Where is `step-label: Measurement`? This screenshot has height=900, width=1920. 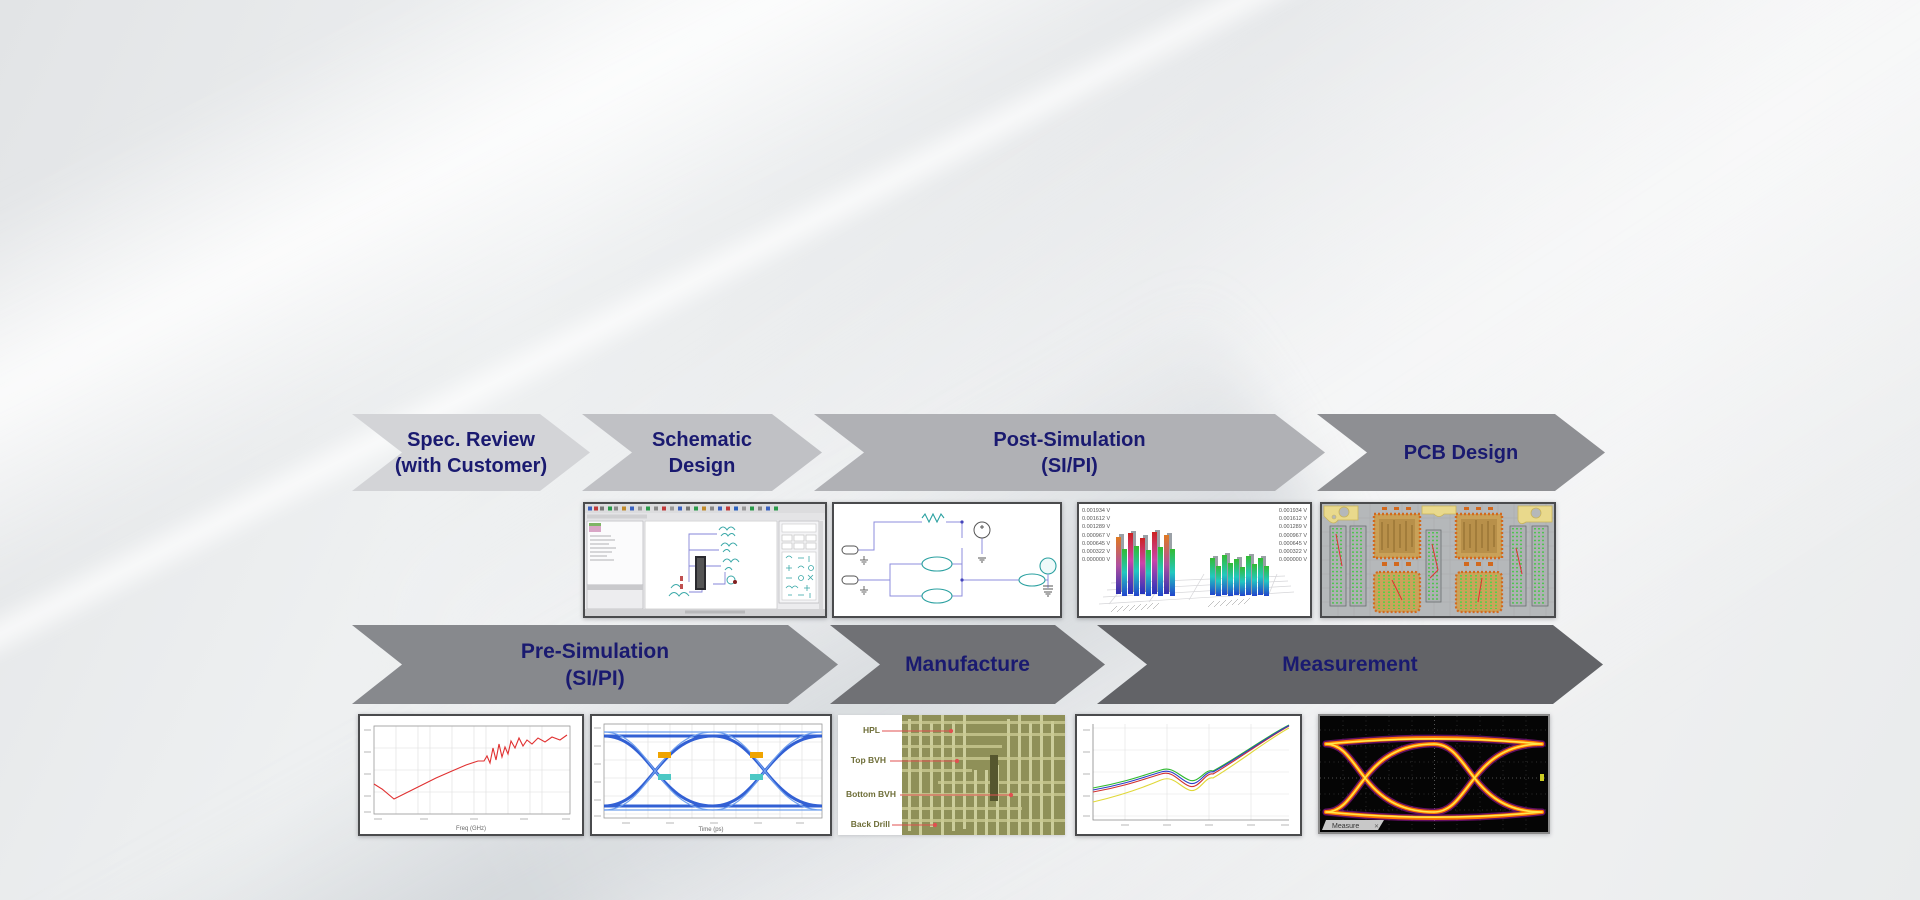 step-label: Measurement is located at coordinates (1350, 664).